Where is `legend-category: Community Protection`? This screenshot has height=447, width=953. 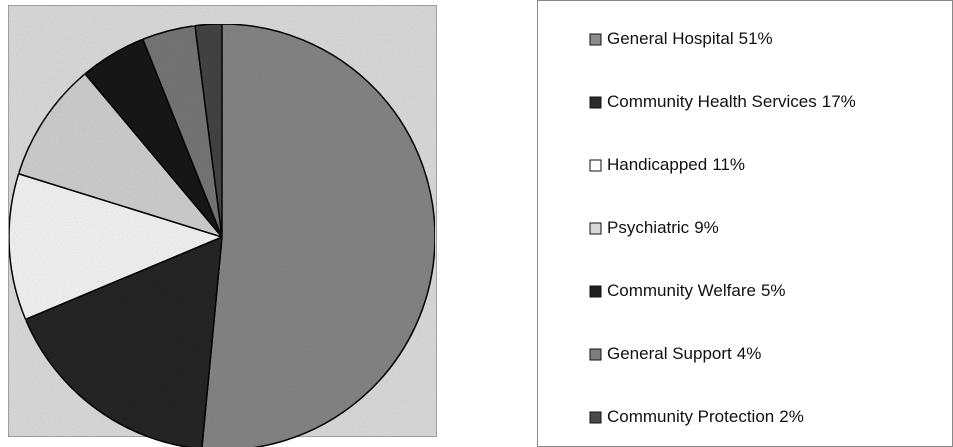
legend-category: Community Protection is located at coordinates (690, 416).